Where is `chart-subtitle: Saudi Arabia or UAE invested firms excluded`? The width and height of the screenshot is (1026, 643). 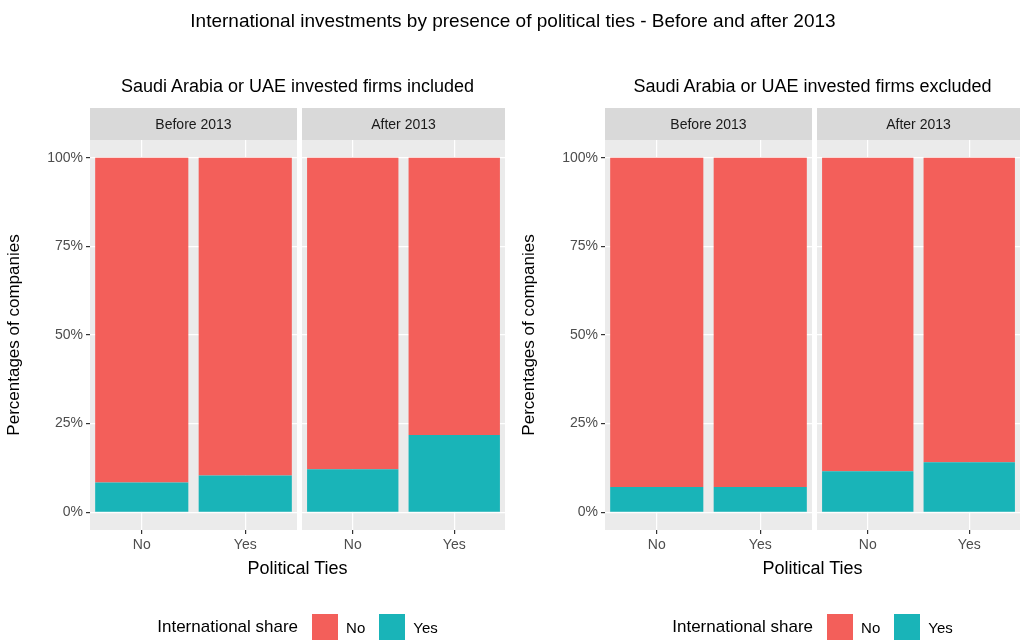
chart-subtitle: Saudi Arabia or UAE invested firms excluded is located at coordinates (812, 86).